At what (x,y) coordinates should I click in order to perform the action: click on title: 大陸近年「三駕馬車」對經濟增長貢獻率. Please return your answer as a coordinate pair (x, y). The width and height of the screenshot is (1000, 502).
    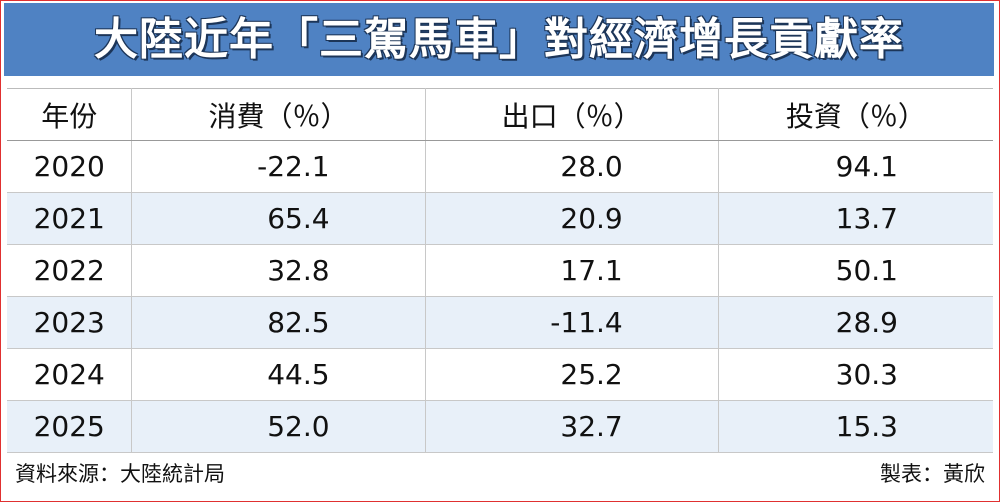
    Looking at the image, I should click on (499, 39).